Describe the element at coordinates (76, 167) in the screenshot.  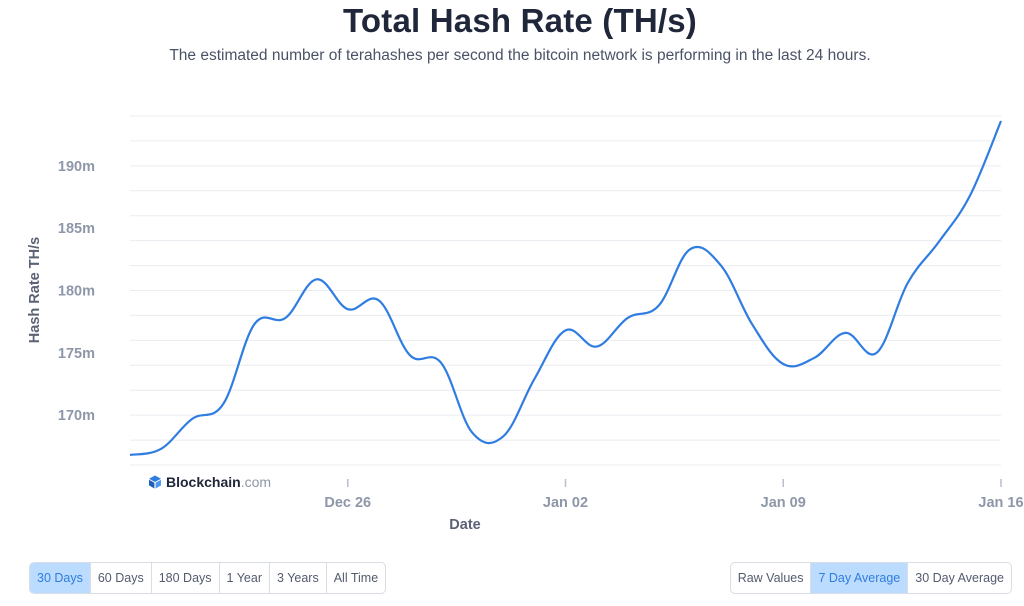
I see `y-tick-label: 190m` at that location.